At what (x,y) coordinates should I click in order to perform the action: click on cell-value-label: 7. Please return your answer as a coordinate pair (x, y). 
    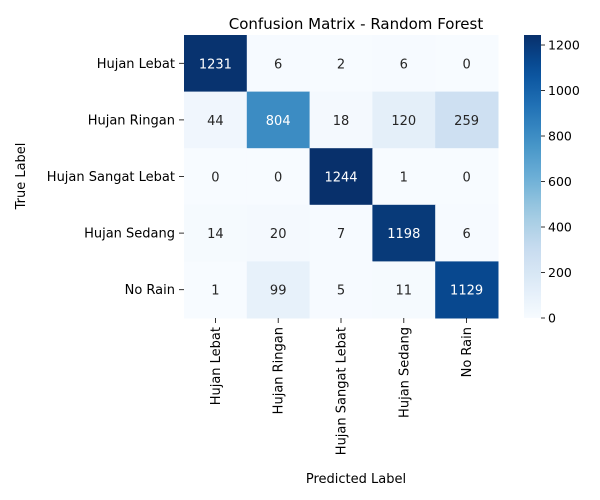
    Looking at the image, I should click on (341, 234).